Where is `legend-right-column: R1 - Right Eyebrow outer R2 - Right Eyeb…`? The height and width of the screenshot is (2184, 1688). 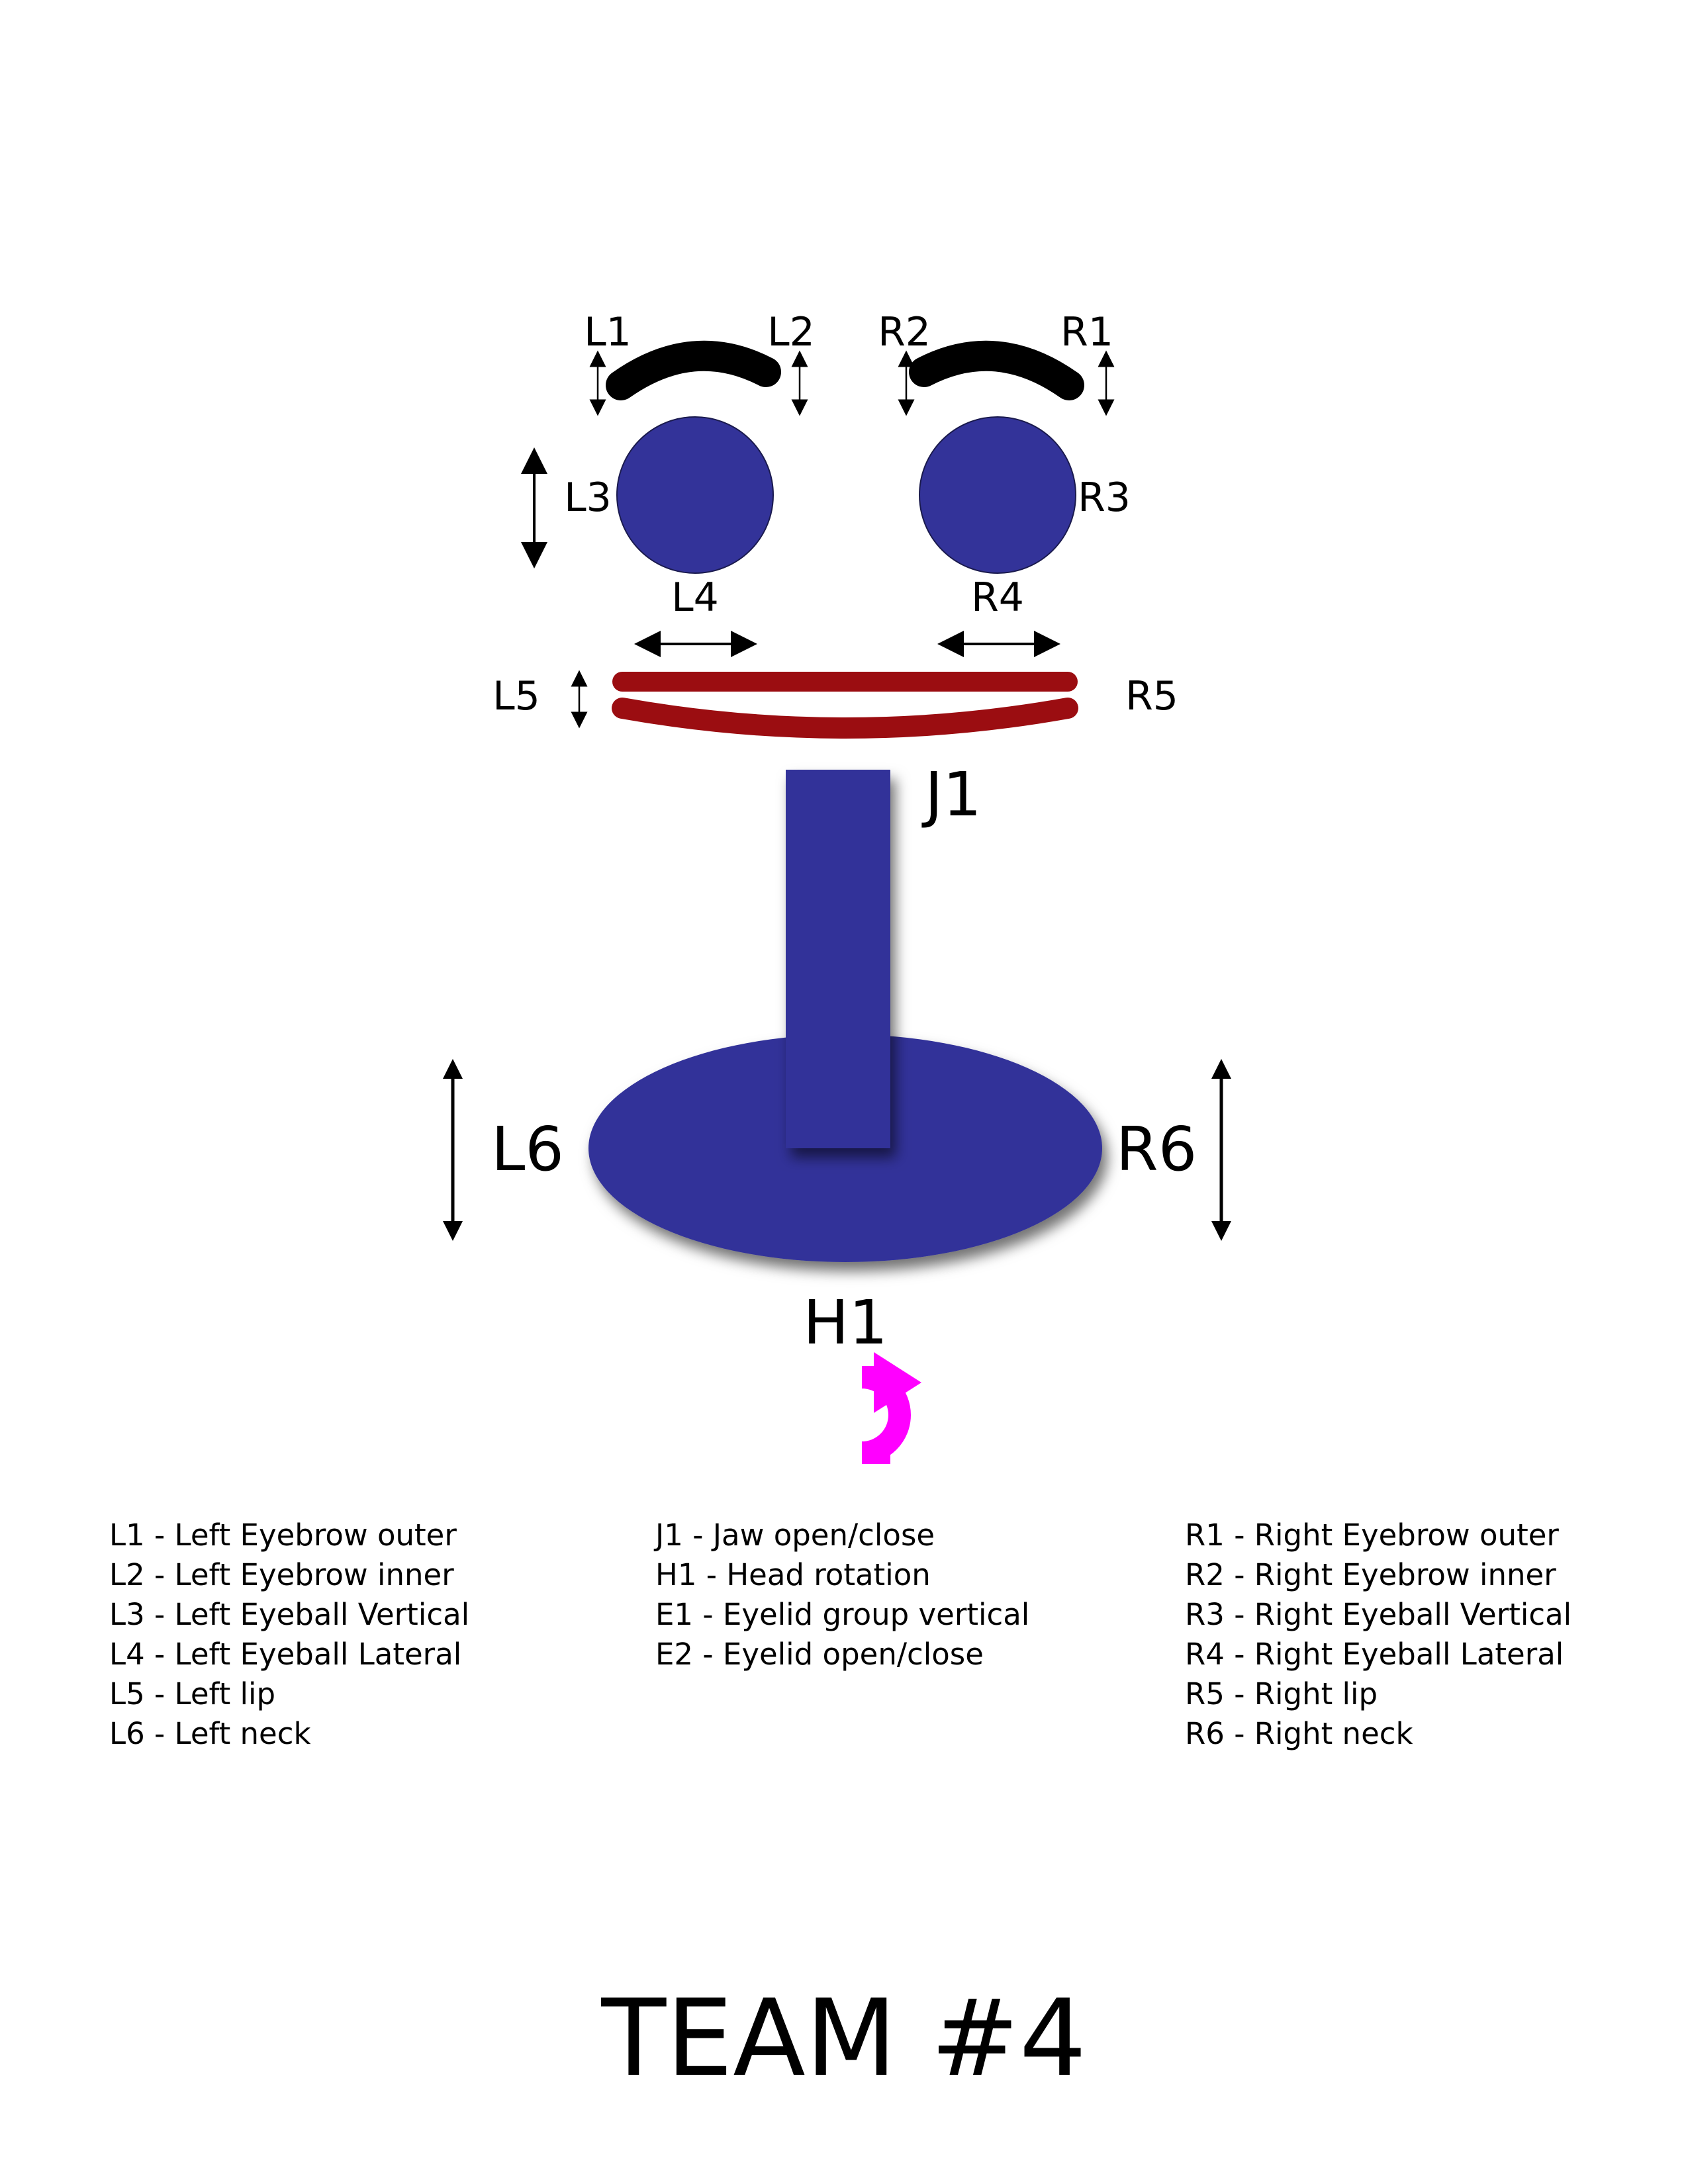
legend-right-column: R1 - Right Eyebrow outer R2 - Right Eyeb… is located at coordinates (1378, 1635).